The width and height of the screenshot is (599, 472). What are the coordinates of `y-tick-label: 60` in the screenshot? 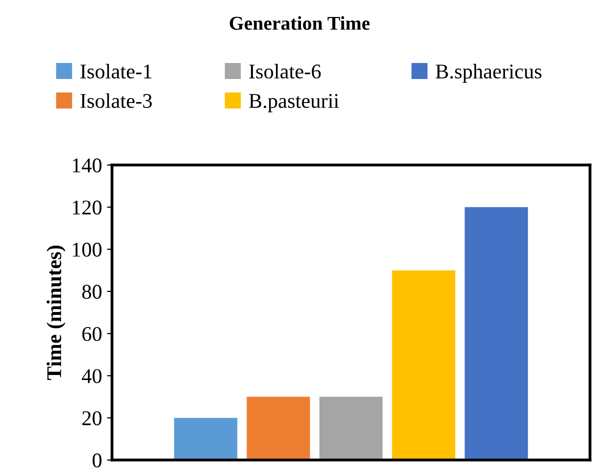 It's located at (92, 334).